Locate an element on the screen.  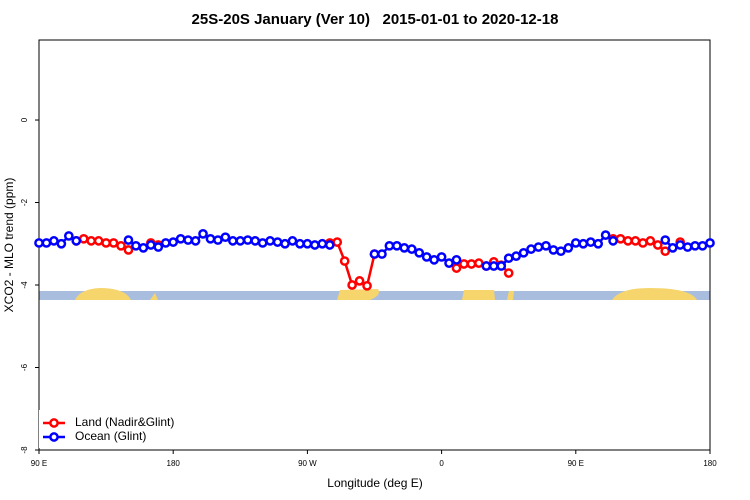
y-axis-label: XCO2 - MLO trend (ppm) is located at coordinates (9, 245).